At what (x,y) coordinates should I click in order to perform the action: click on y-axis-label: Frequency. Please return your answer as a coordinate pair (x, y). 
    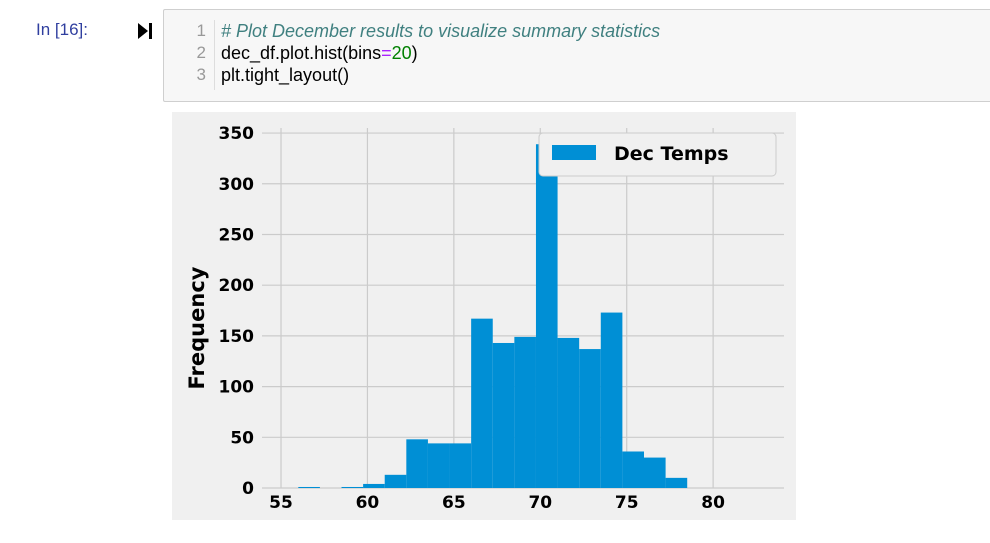
    Looking at the image, I should click on (197, 327).